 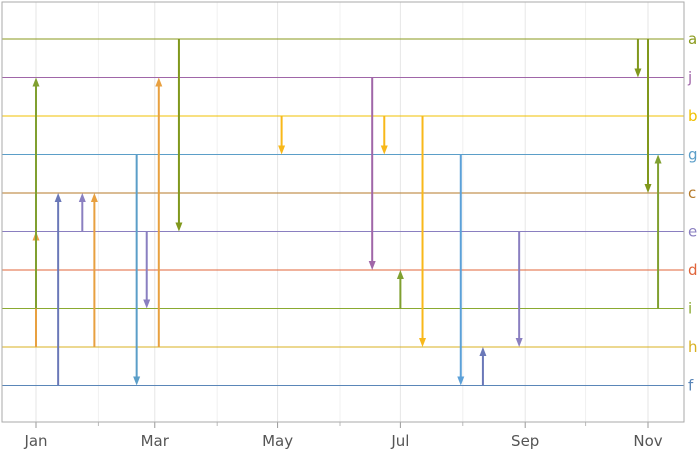 What do you see at coordinates (690, 309) in the screenshot?
I see `series-label-i: i` at bounding box center [690, 309].